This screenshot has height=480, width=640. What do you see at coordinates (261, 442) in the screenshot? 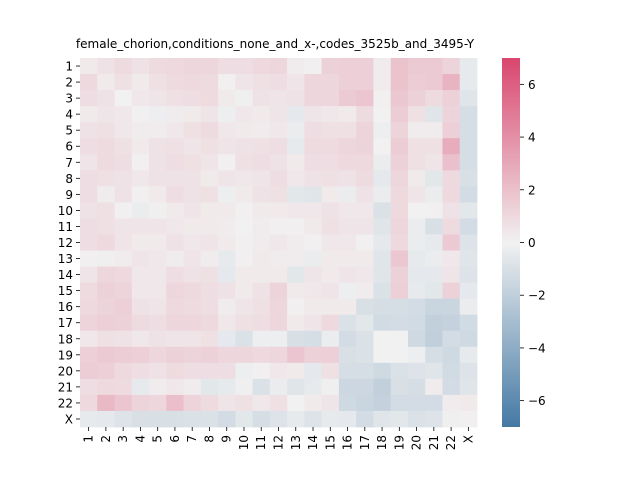
I see `x-tick-label: 11` at bounding box center [261, 442].